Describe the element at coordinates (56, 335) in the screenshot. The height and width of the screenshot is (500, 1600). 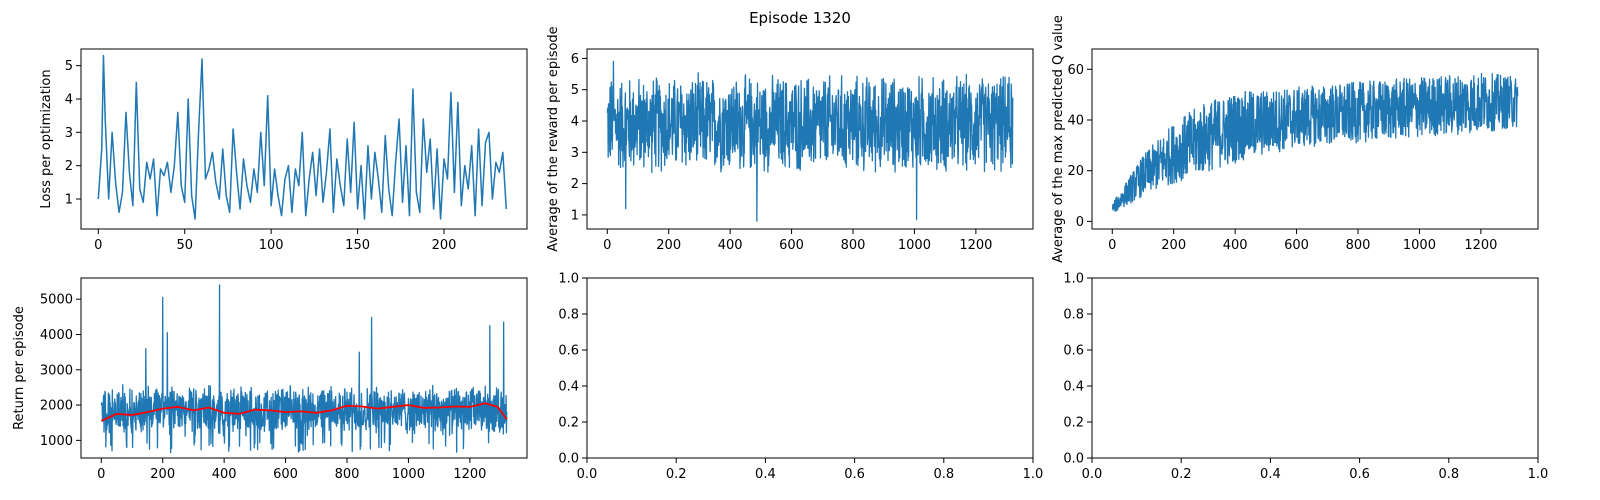
I see `y-tick-label: 4000` at that location.